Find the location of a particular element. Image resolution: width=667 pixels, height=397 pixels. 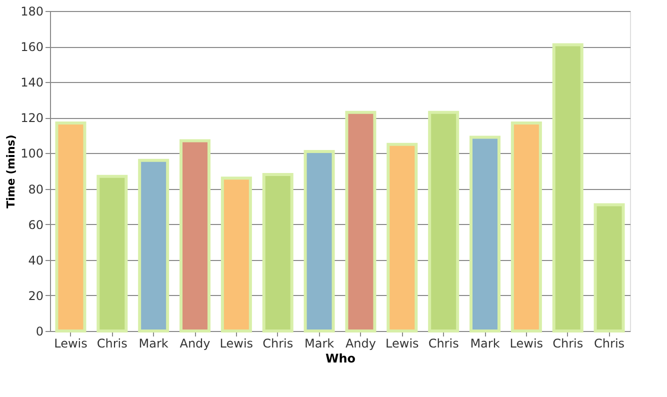

y-tick-label: 20 is located at coordinates (36, 295).